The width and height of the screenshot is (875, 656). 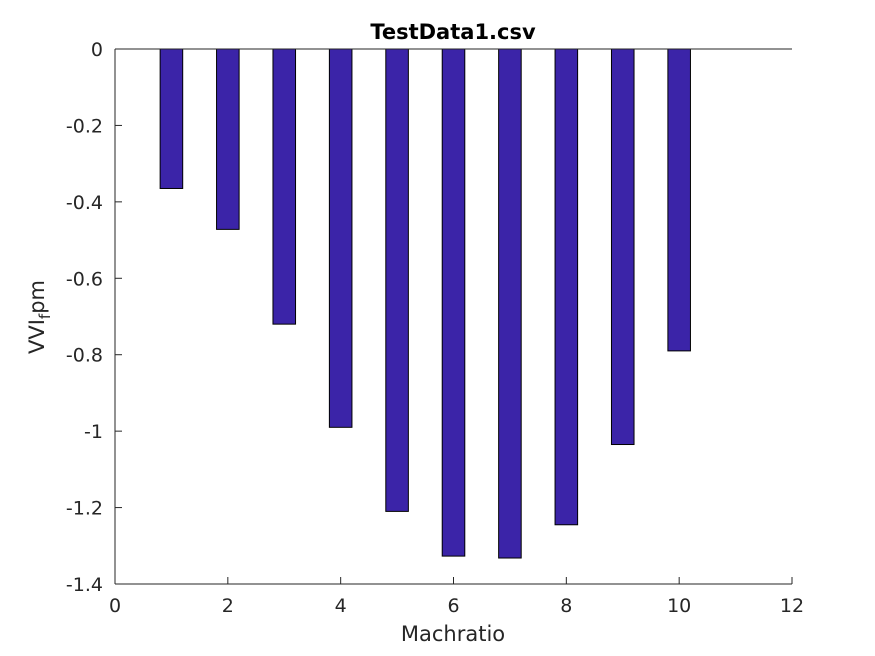 What do you see at coordinates (453, 606) in the screenshot?
I see `x-tick-label: 6` at bounding box center [453, 606].